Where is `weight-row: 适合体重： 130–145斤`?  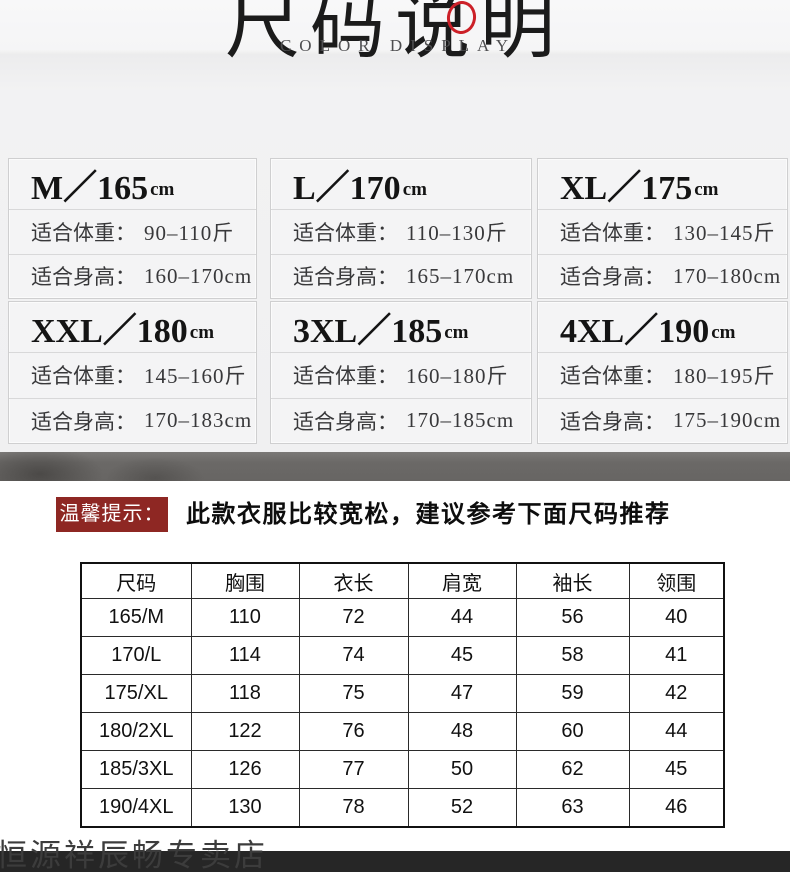
weight-row: 适合体重： 130–145斤 is located at coordinates (662, 231).